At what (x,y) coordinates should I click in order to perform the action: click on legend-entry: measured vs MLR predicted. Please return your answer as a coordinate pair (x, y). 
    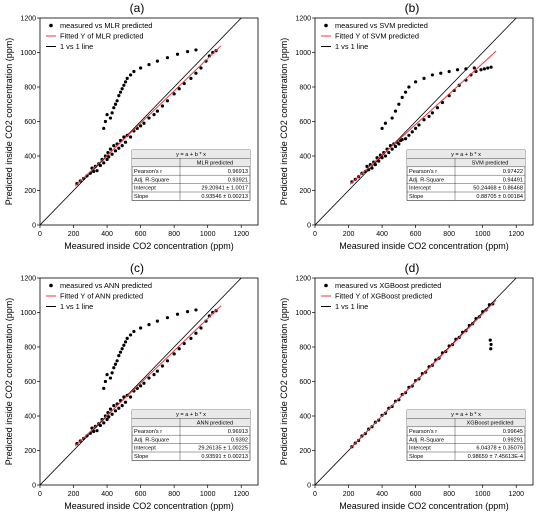
    Looking at the image, I should click on (106, 25).